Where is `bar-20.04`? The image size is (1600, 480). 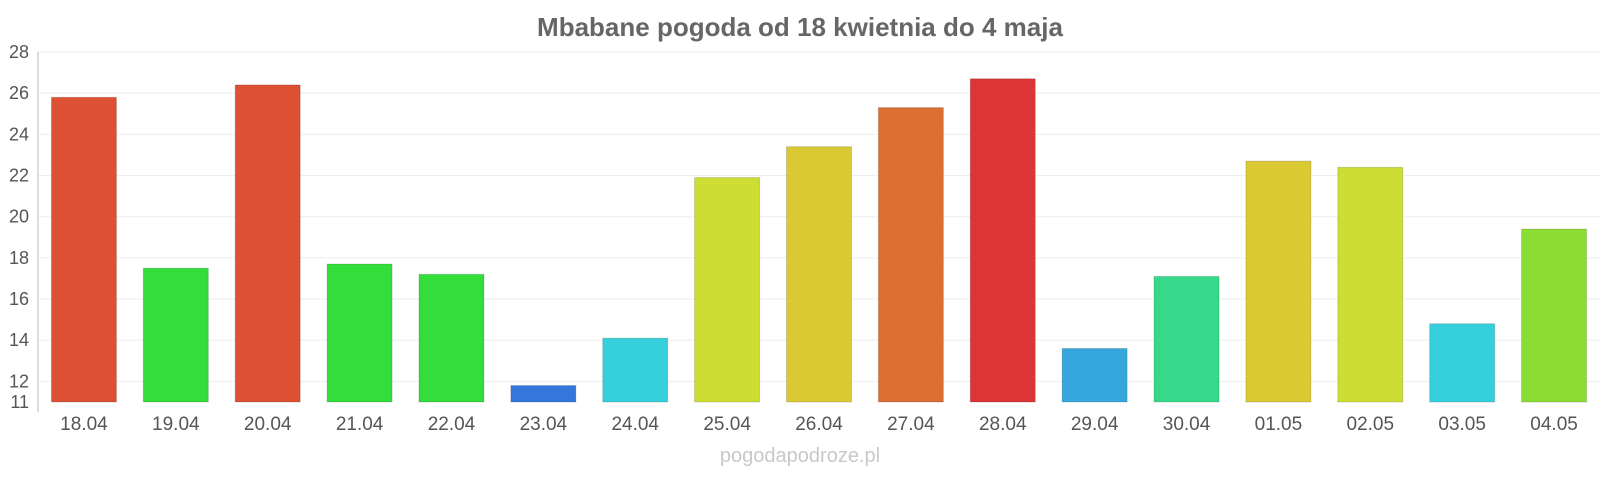 bar-20.04 is located at coordinates (267, 243).